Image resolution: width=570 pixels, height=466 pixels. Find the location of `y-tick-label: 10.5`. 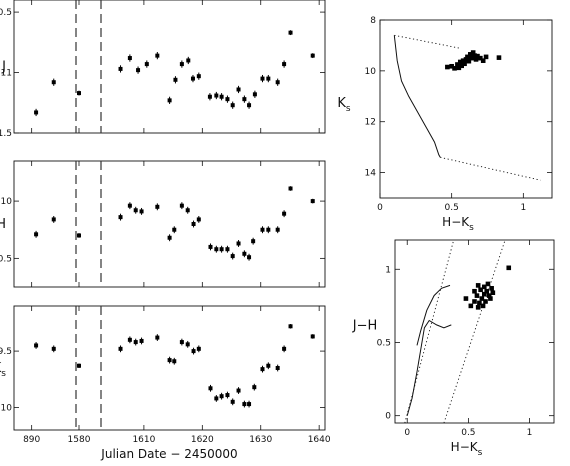

y-tick-label: 10.5 is located at coordinates (6, 259).